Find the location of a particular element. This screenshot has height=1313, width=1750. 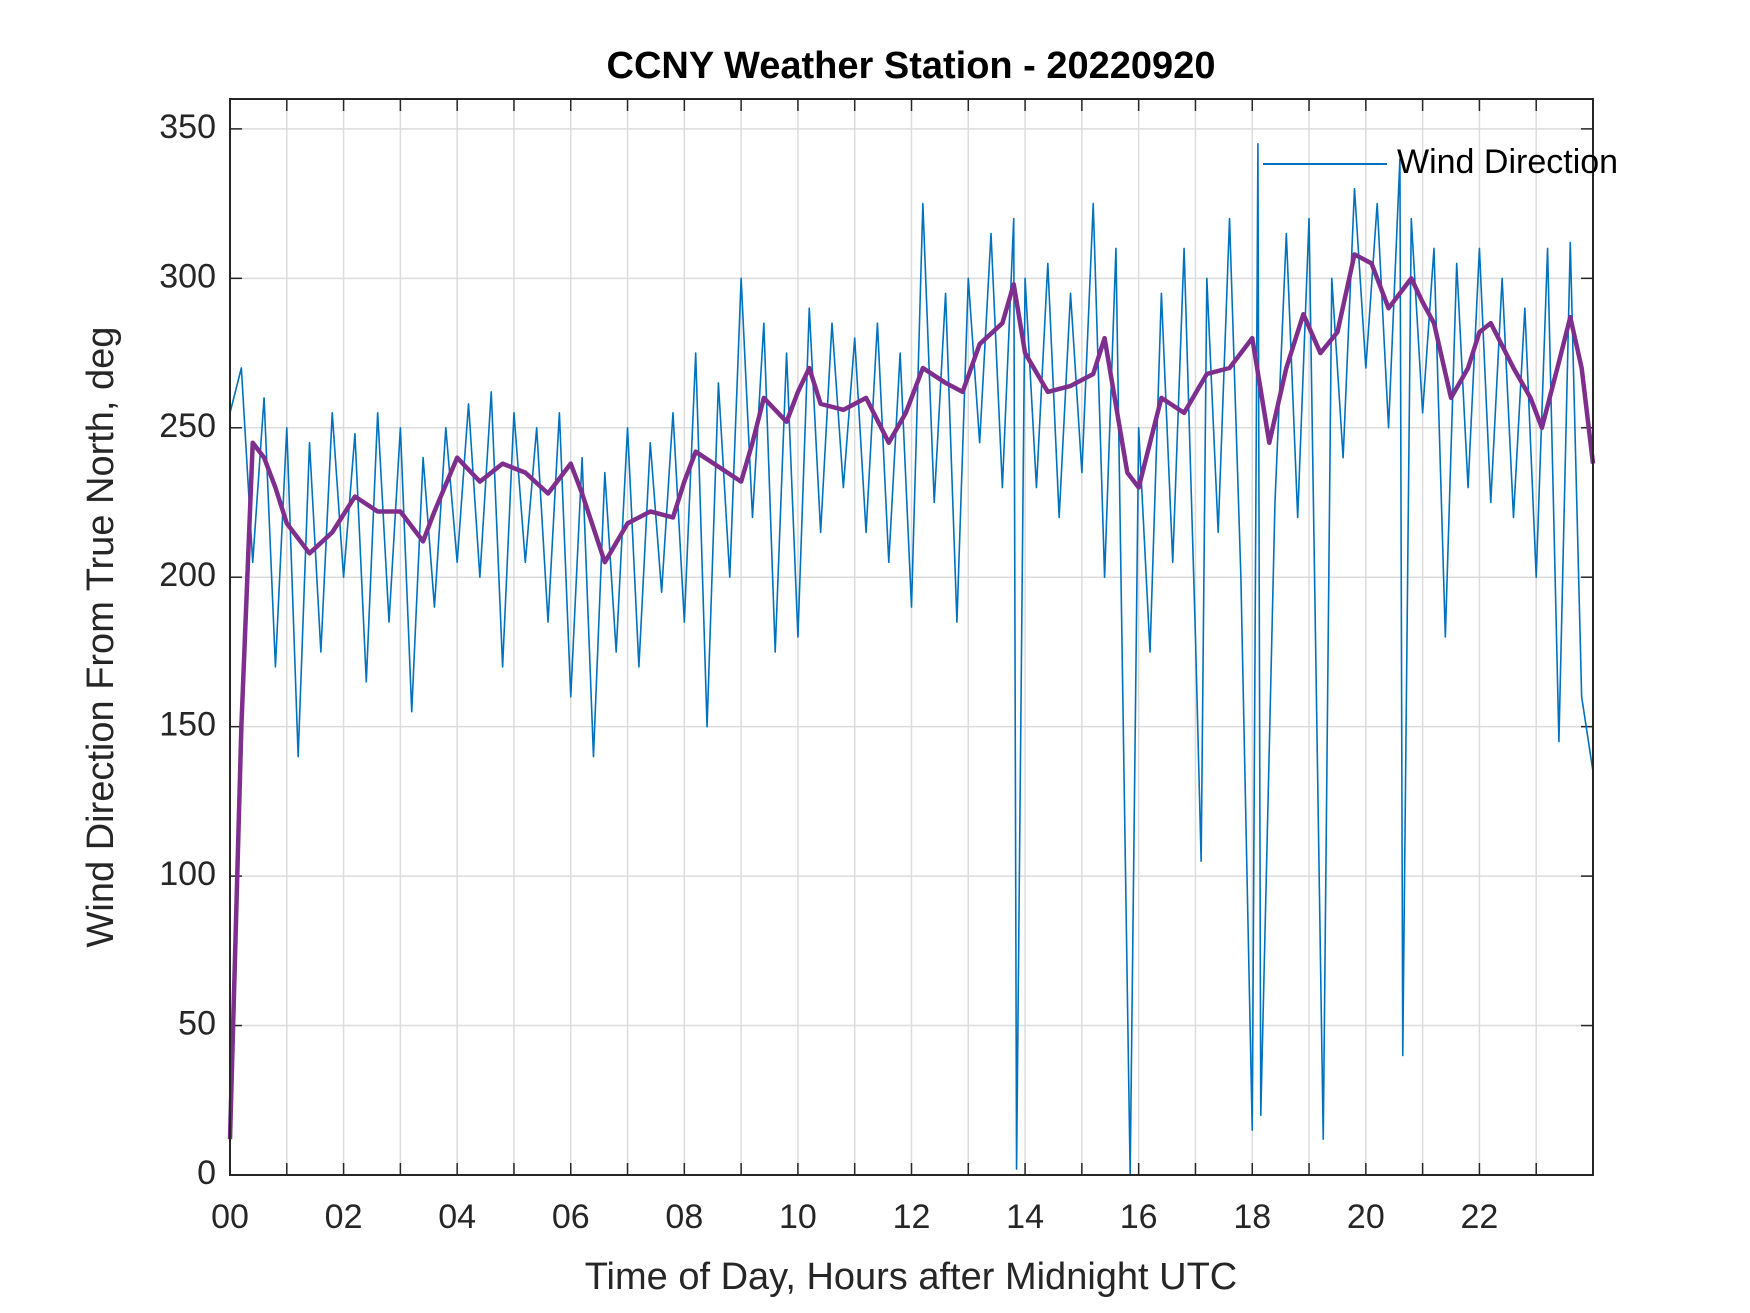

x-axis-label: Time of Day, Hours after Midnight UTC is located at coordinates (911, 1277).